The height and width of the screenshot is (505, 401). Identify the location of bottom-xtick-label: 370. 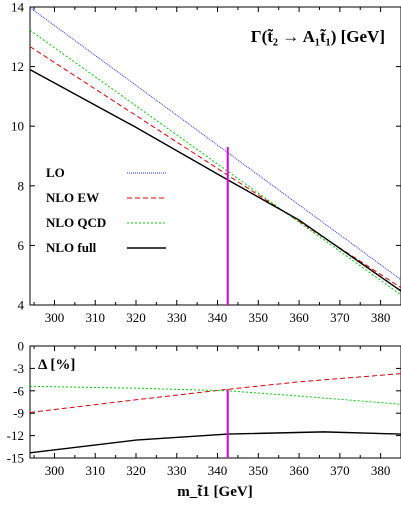
(340, 470).